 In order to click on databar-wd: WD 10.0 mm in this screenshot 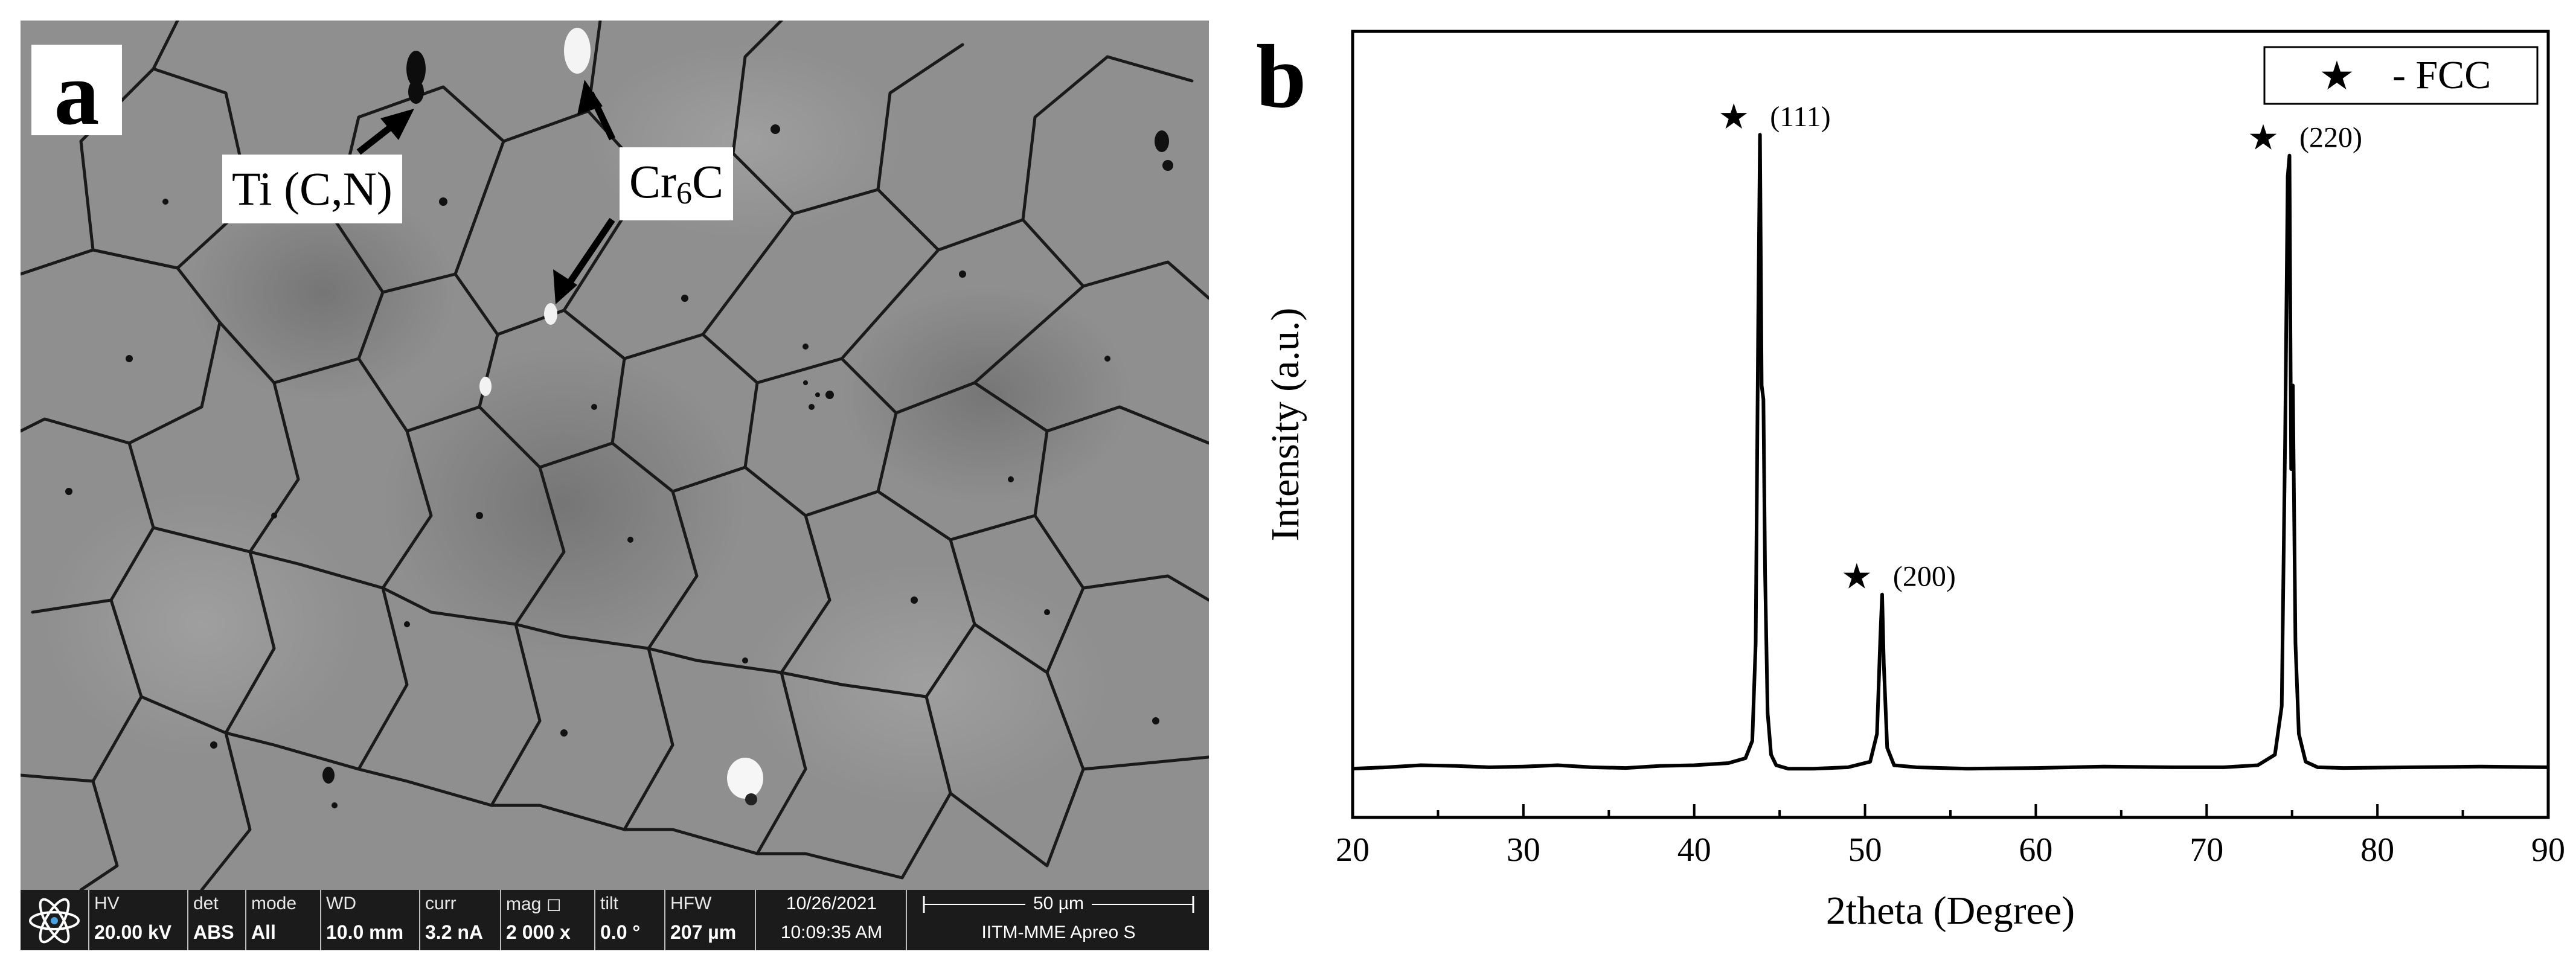, I will do `click(370, 920)`.